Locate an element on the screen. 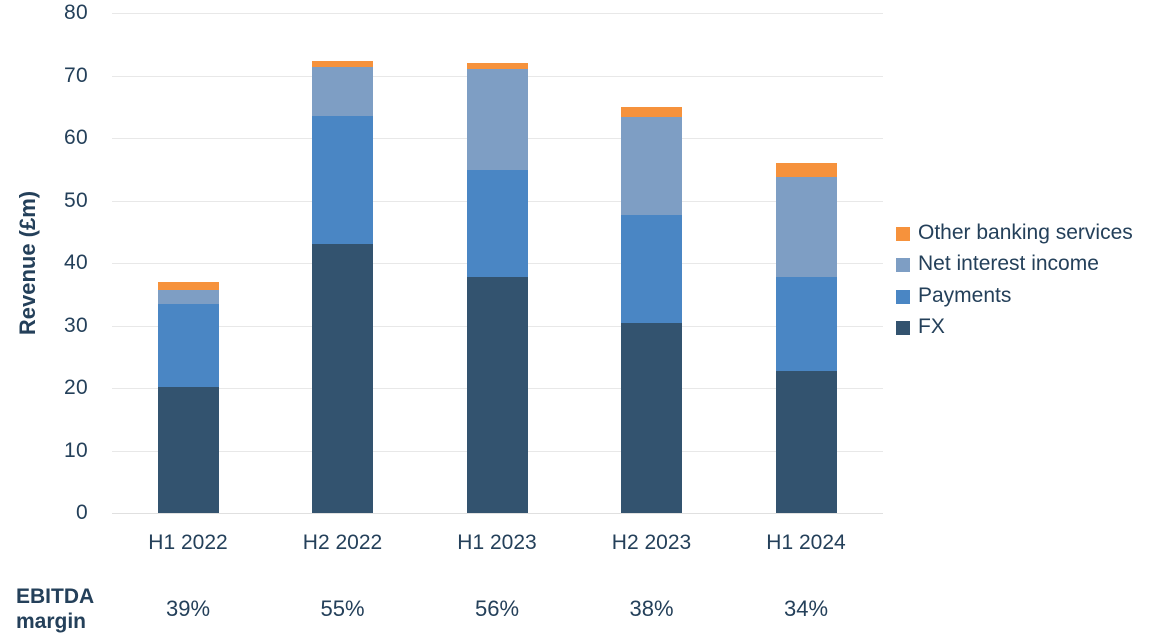 The image size is (1150, 641). x-axis-label-h1-2022: H1 2022 is located at coordinates (188, 542).